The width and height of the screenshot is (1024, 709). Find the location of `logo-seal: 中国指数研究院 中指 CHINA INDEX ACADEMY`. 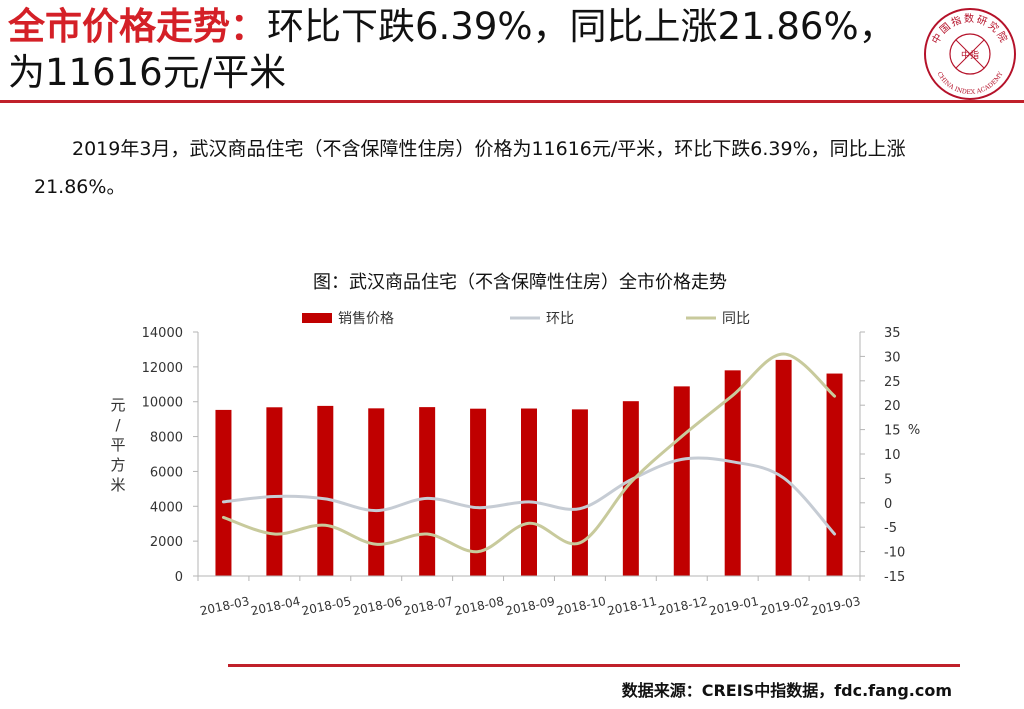

logo-seal: 中国指数研究院 中指 CHINA INDEX ACADEMY is located at coordinates (970, 54).